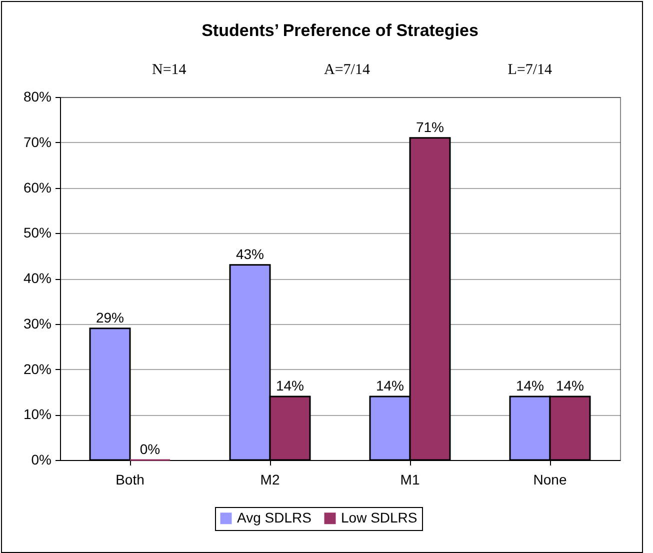 The width and height of the screenshot is (653, 553). What do you see at coordinates (270, 480) in the screenshot?
I see `x-tick-label: M2` at bounding box center [270, 480].